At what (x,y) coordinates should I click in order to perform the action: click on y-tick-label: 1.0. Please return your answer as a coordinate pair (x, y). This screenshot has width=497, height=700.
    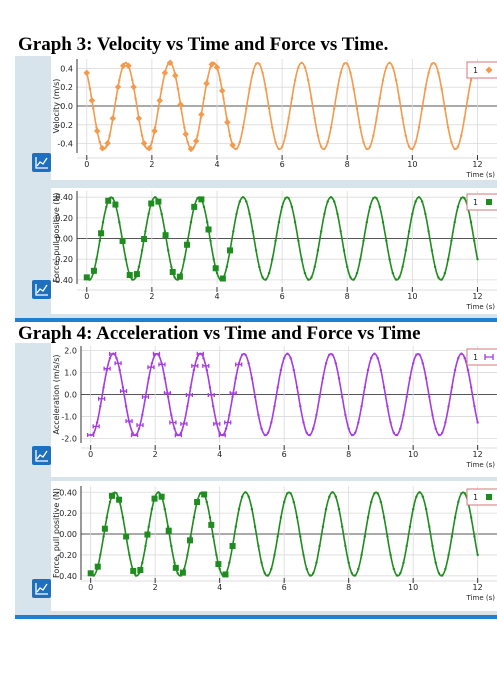
    Looking at the image, I should click on (70, 372).